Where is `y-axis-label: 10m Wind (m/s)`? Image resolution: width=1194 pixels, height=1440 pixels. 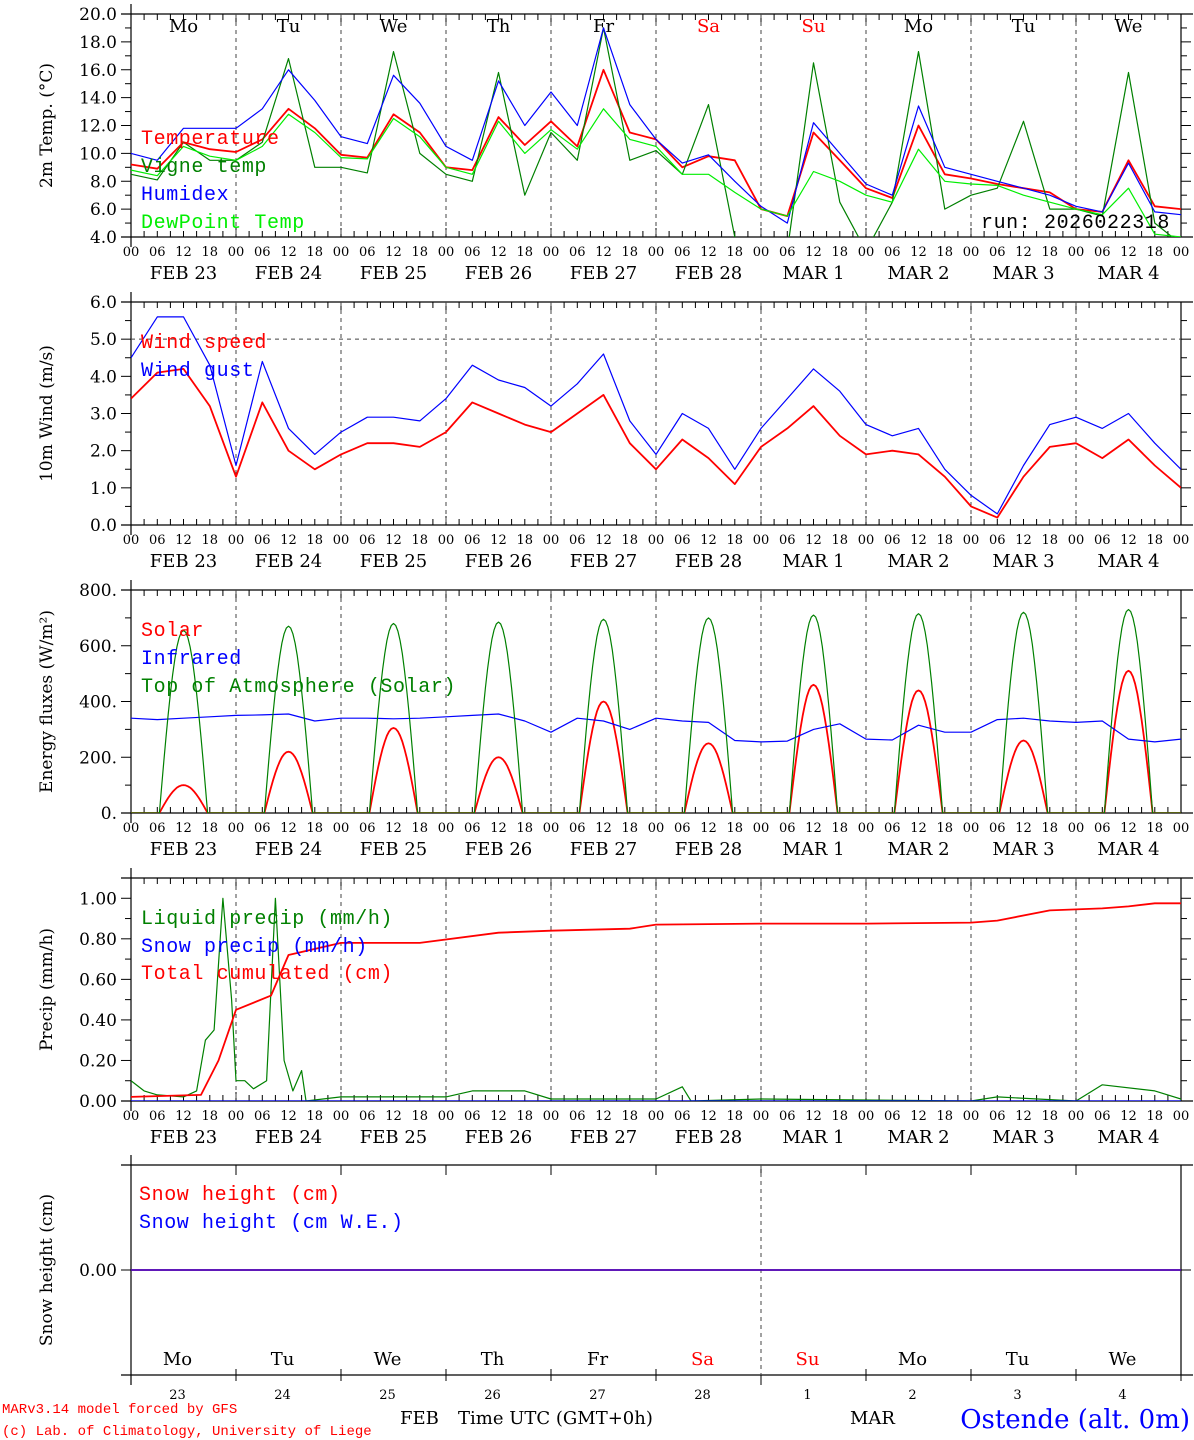
y-axis-label: 10m Wind (m/s) is located at coordinates (47, 413).